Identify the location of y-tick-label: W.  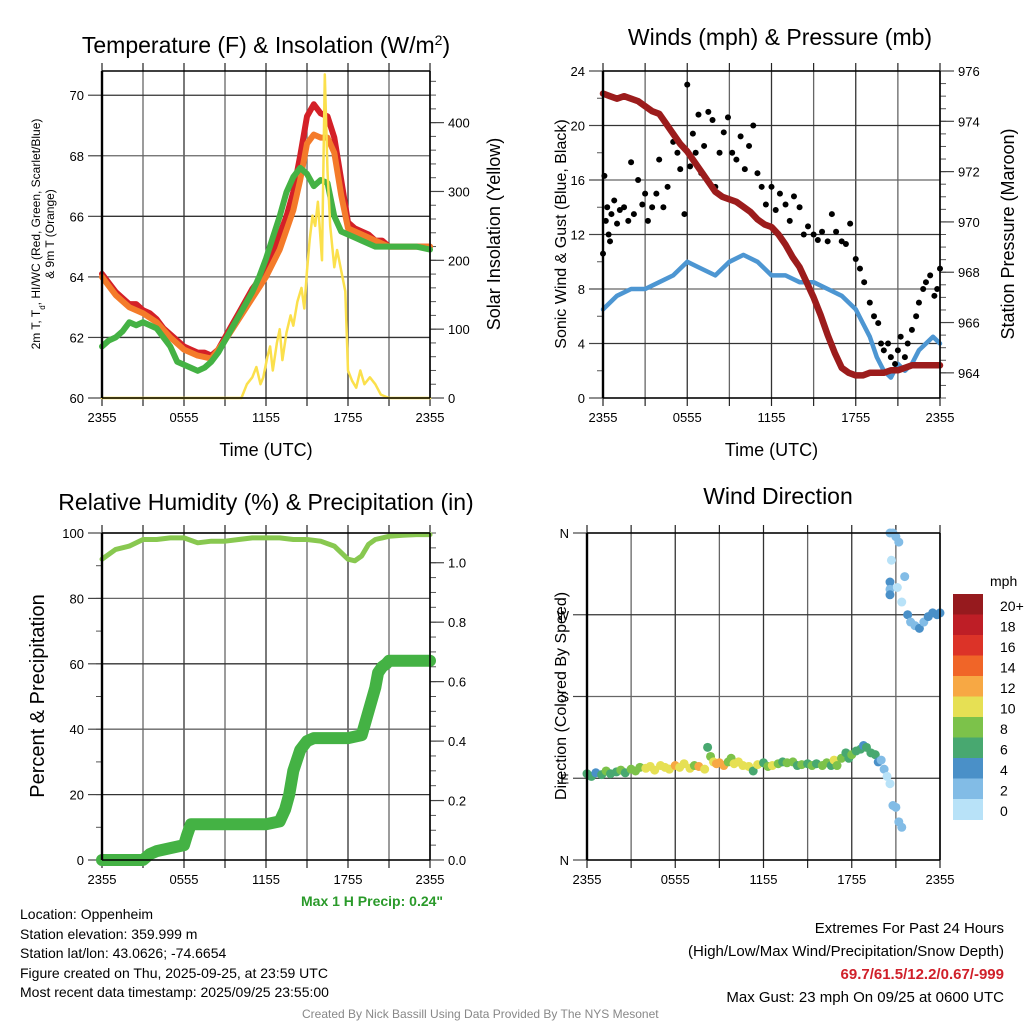
(563, 615).